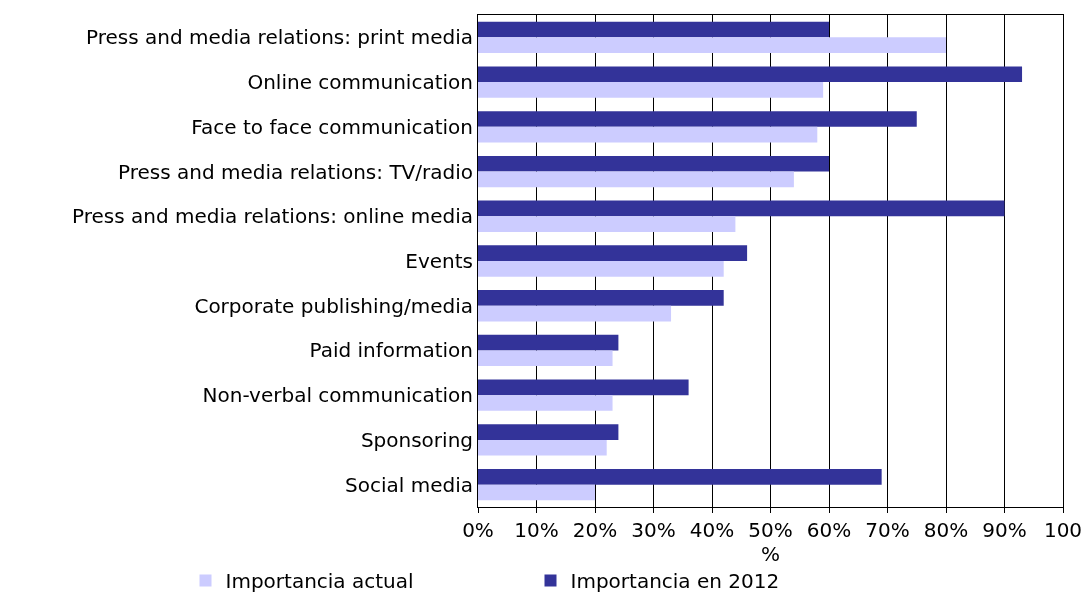 Image resolution: width=1085 pixels, height=612 pixels. Describe the element at coordinates (439, 261) in the screenshot. I see `y-tick-label: Events` at that location.